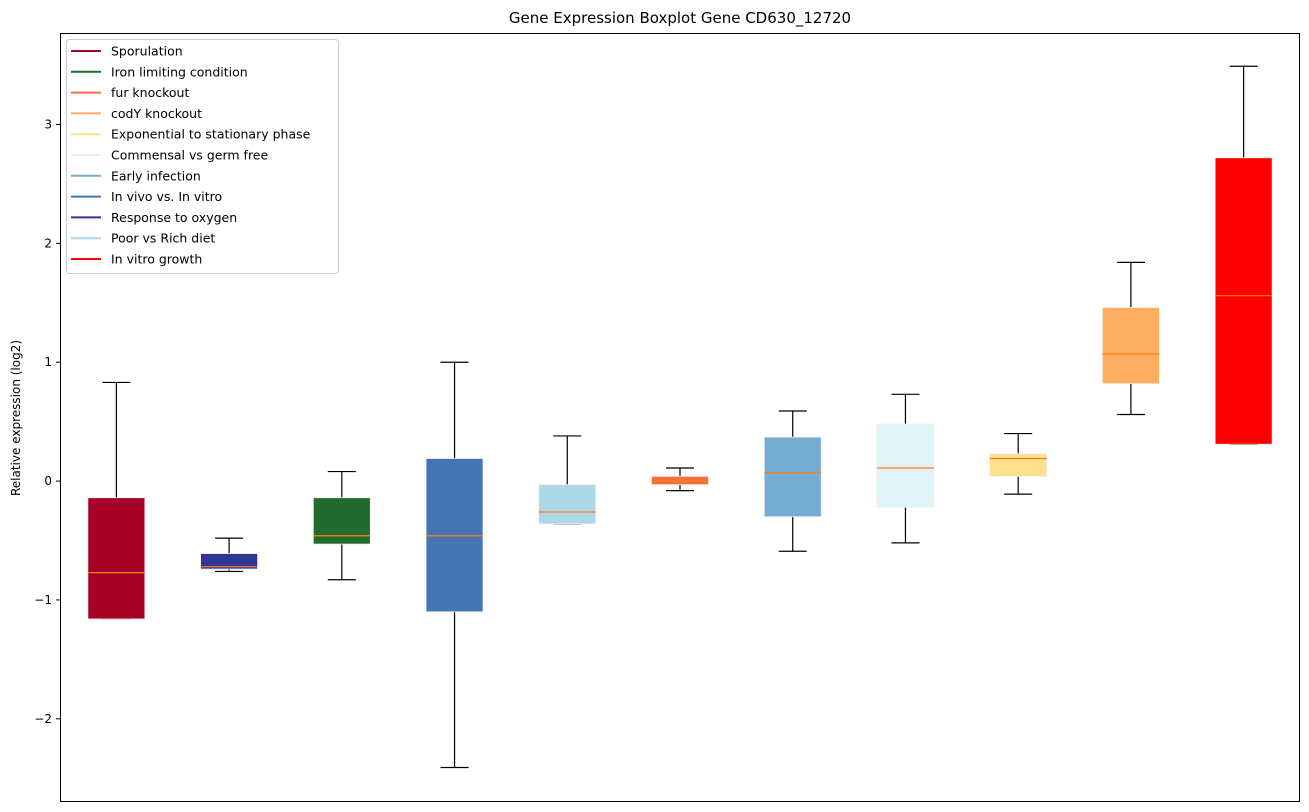 The height and width of the screenshot is (812, 1309). I want to click on legend-label: Early infection, so click(156, 175).